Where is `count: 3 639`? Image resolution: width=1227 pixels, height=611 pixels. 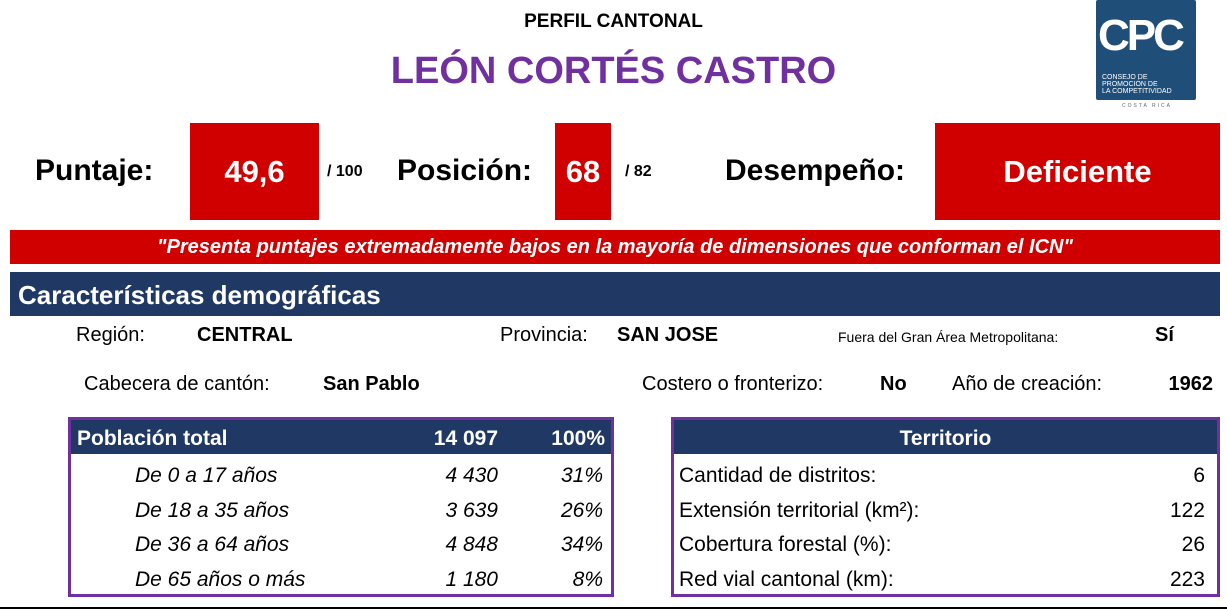
count: 3 639 is located at coordinates (471, 510).